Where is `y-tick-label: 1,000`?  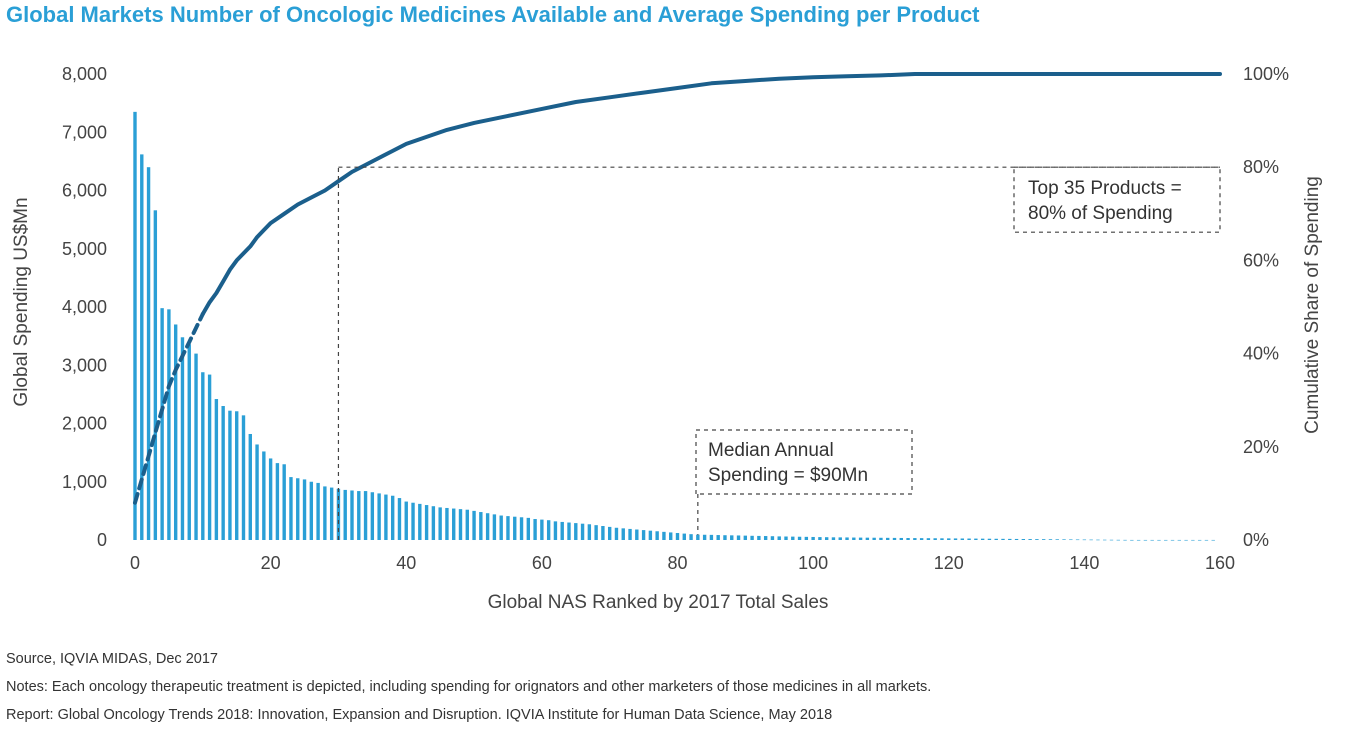 y-tick-label: 1,000 is located at coordinates (84, 482).